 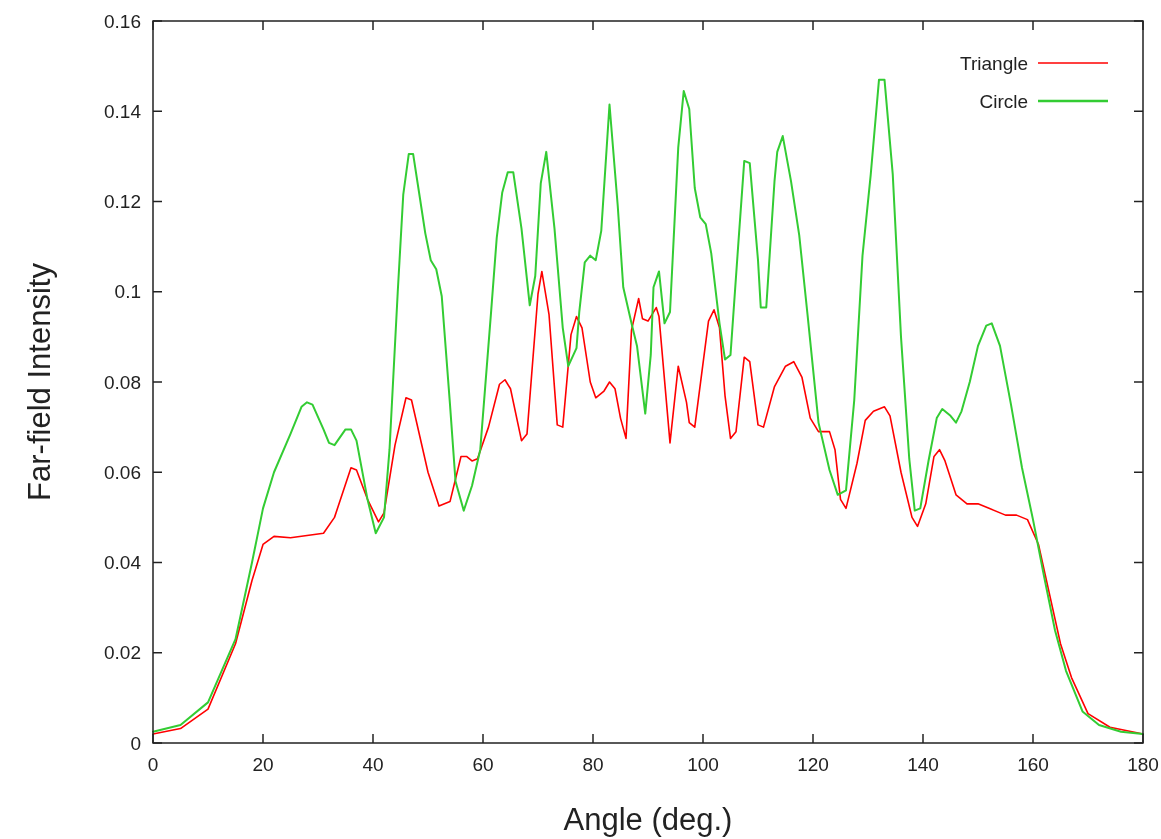 I want to click on legend-label: Circle, so click(x=1003, y=101).